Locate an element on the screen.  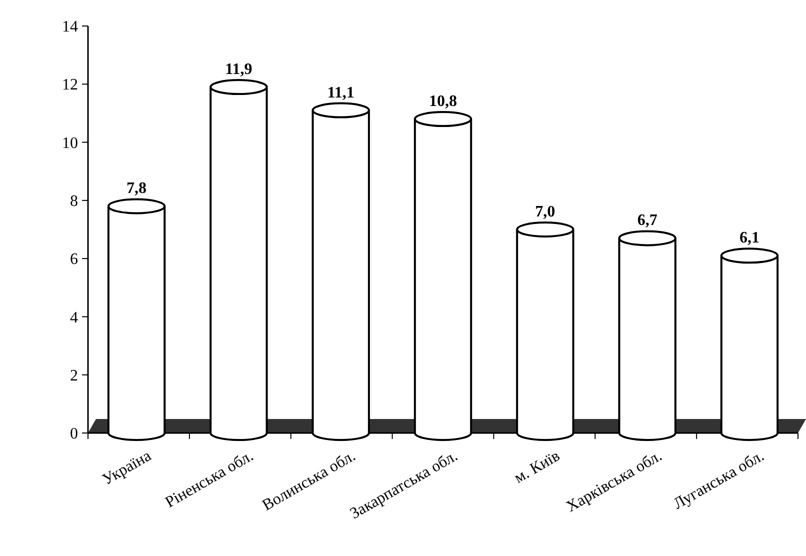
data-label: 7,0 is located at coordinates (545, 212).